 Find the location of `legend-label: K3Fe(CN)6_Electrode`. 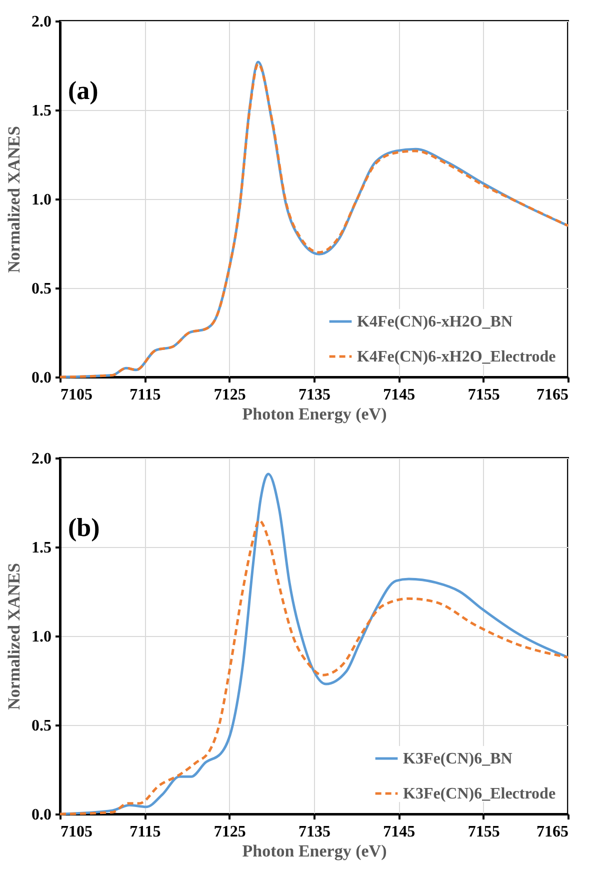

legend-label: K3Fe(CN)6_Electrode is located at coordinates (479, 794).